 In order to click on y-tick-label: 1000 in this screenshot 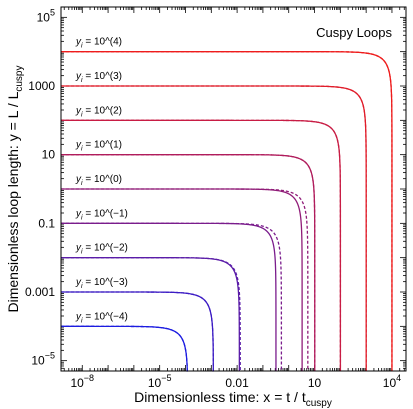, I will do `click(41, 86)`.